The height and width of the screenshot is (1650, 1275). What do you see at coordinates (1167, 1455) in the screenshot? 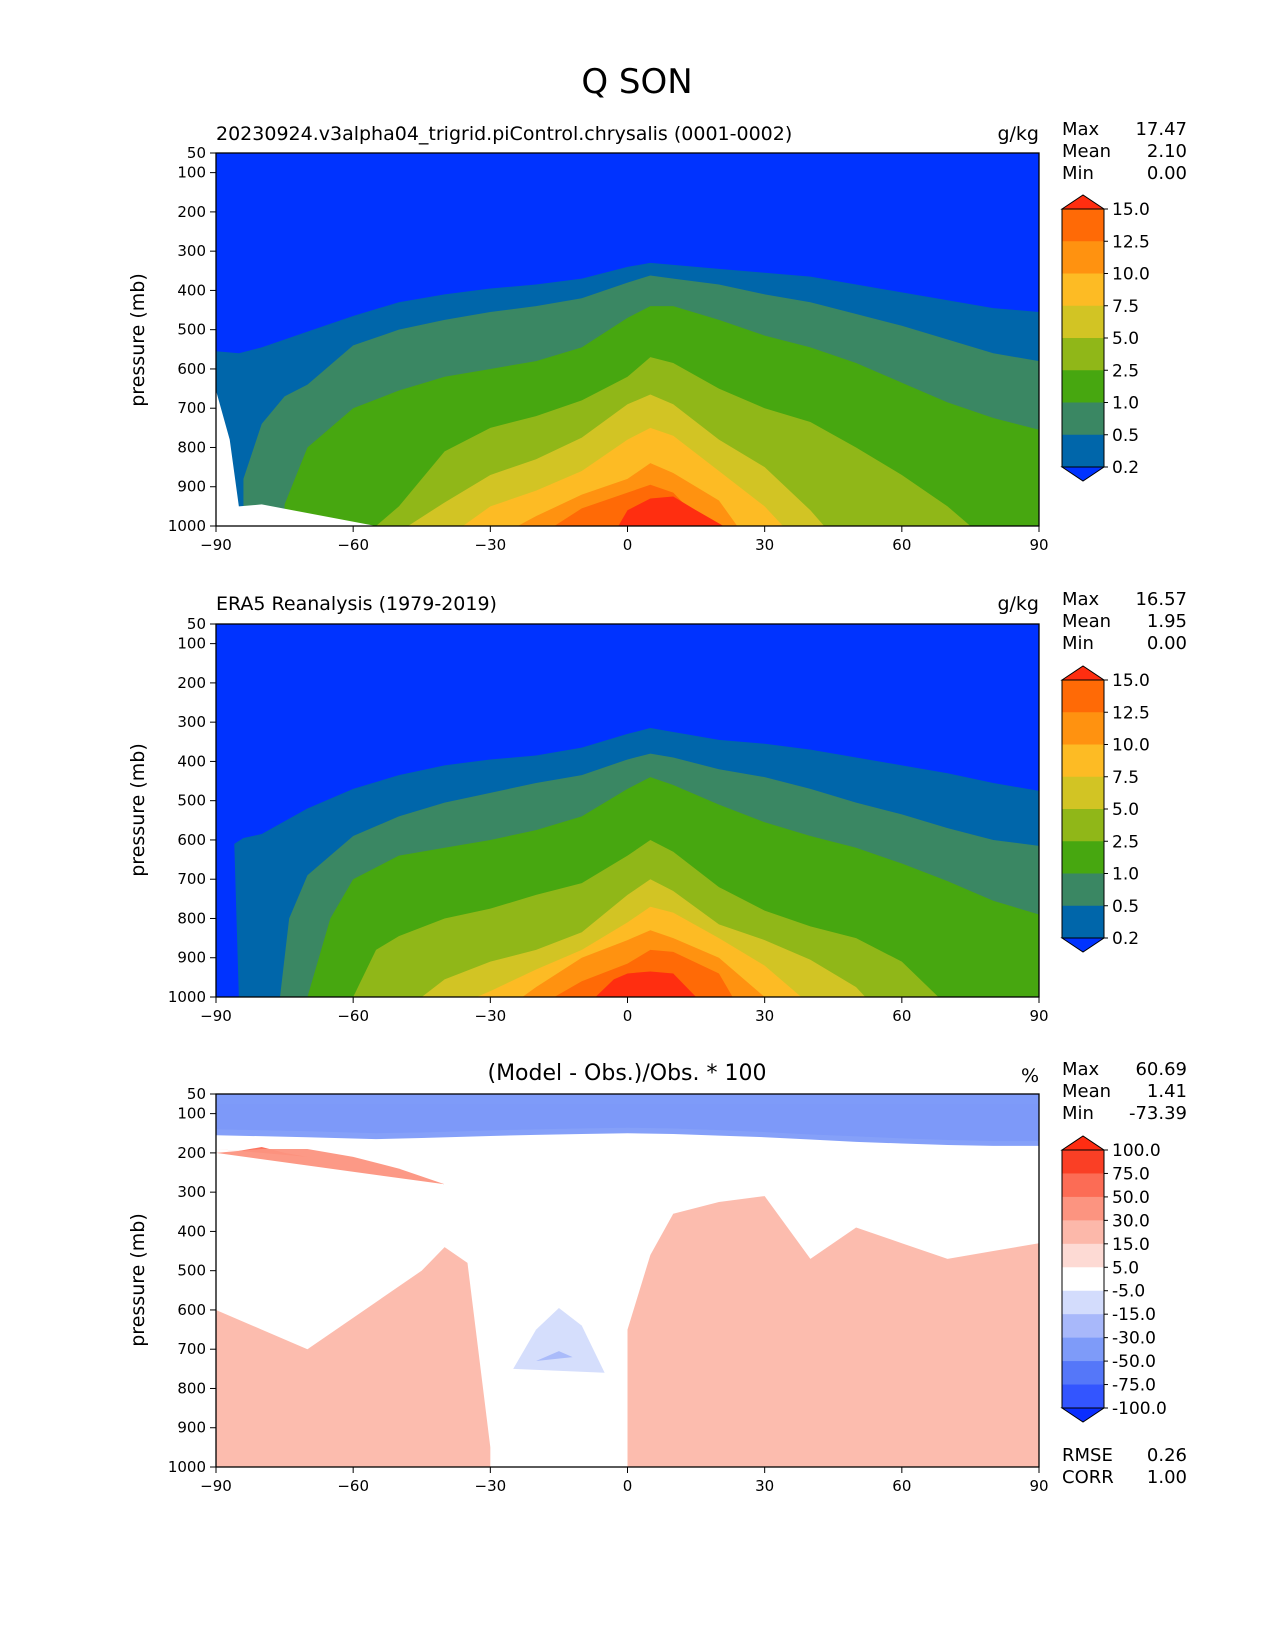
I see `stat-rmse-value: 0.26` at bounding box center [1167, 1455].